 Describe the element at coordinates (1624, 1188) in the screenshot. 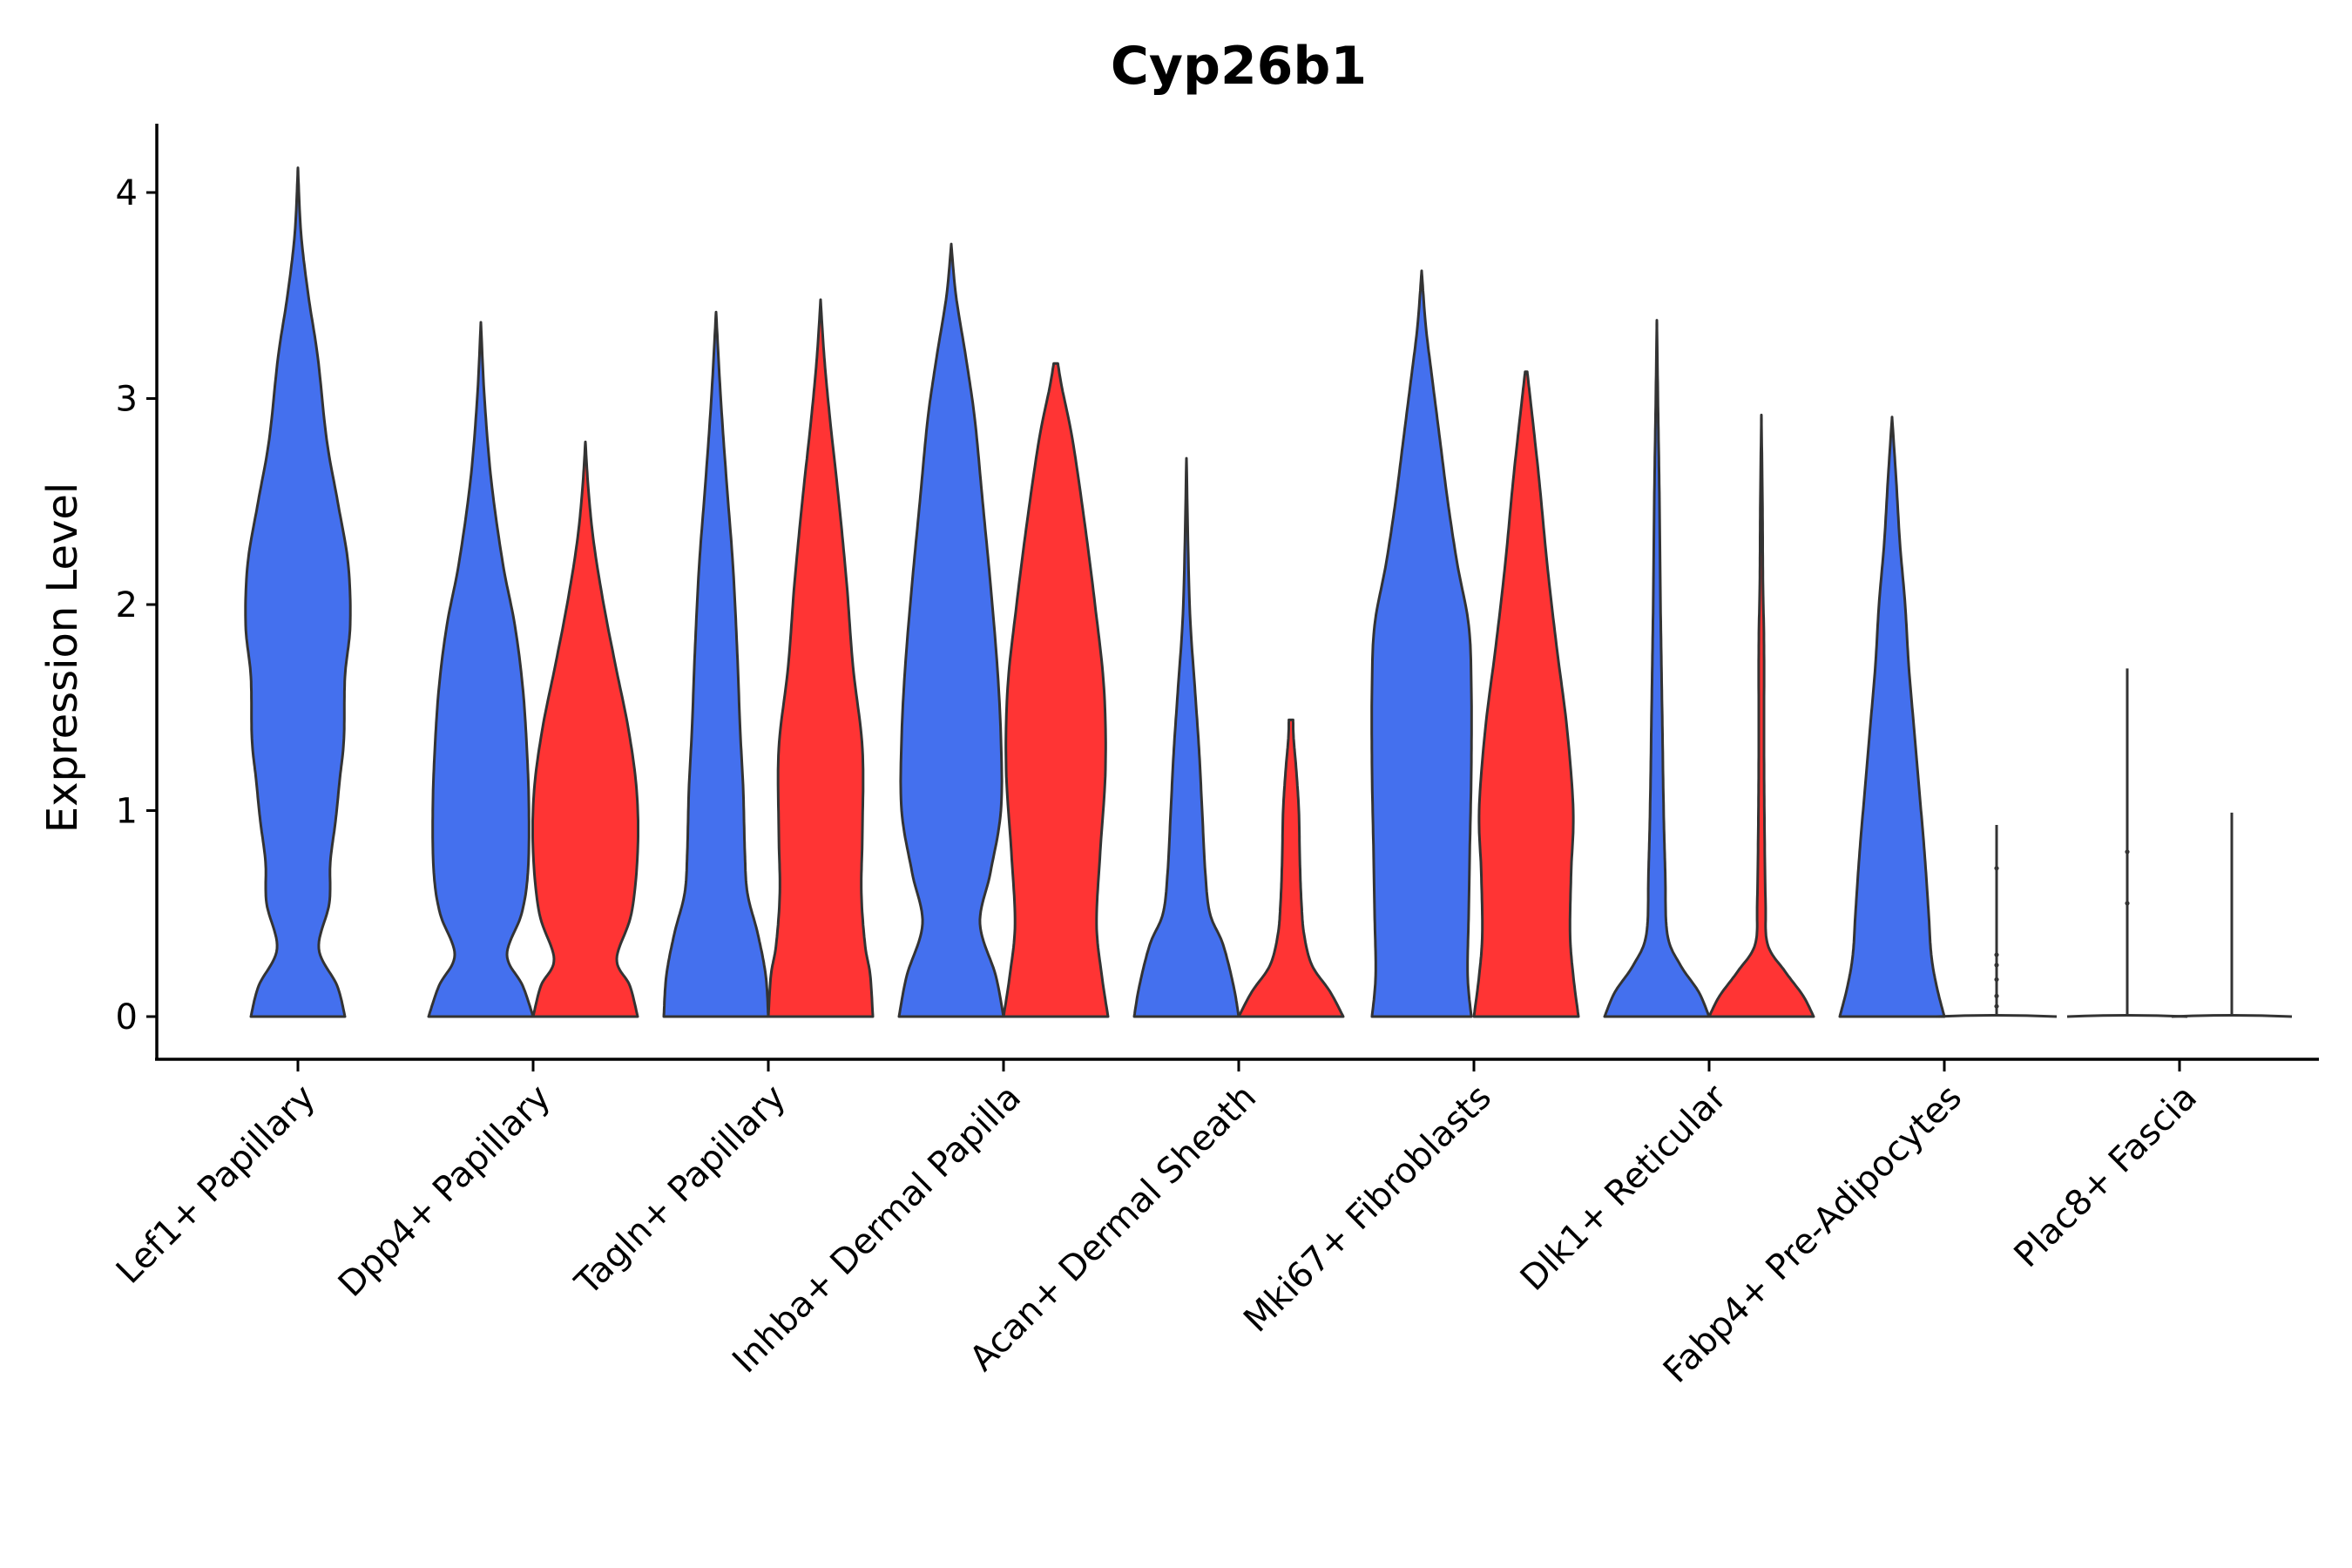

I see `x-tick-label: Dlk1+ Reticular` at that location.